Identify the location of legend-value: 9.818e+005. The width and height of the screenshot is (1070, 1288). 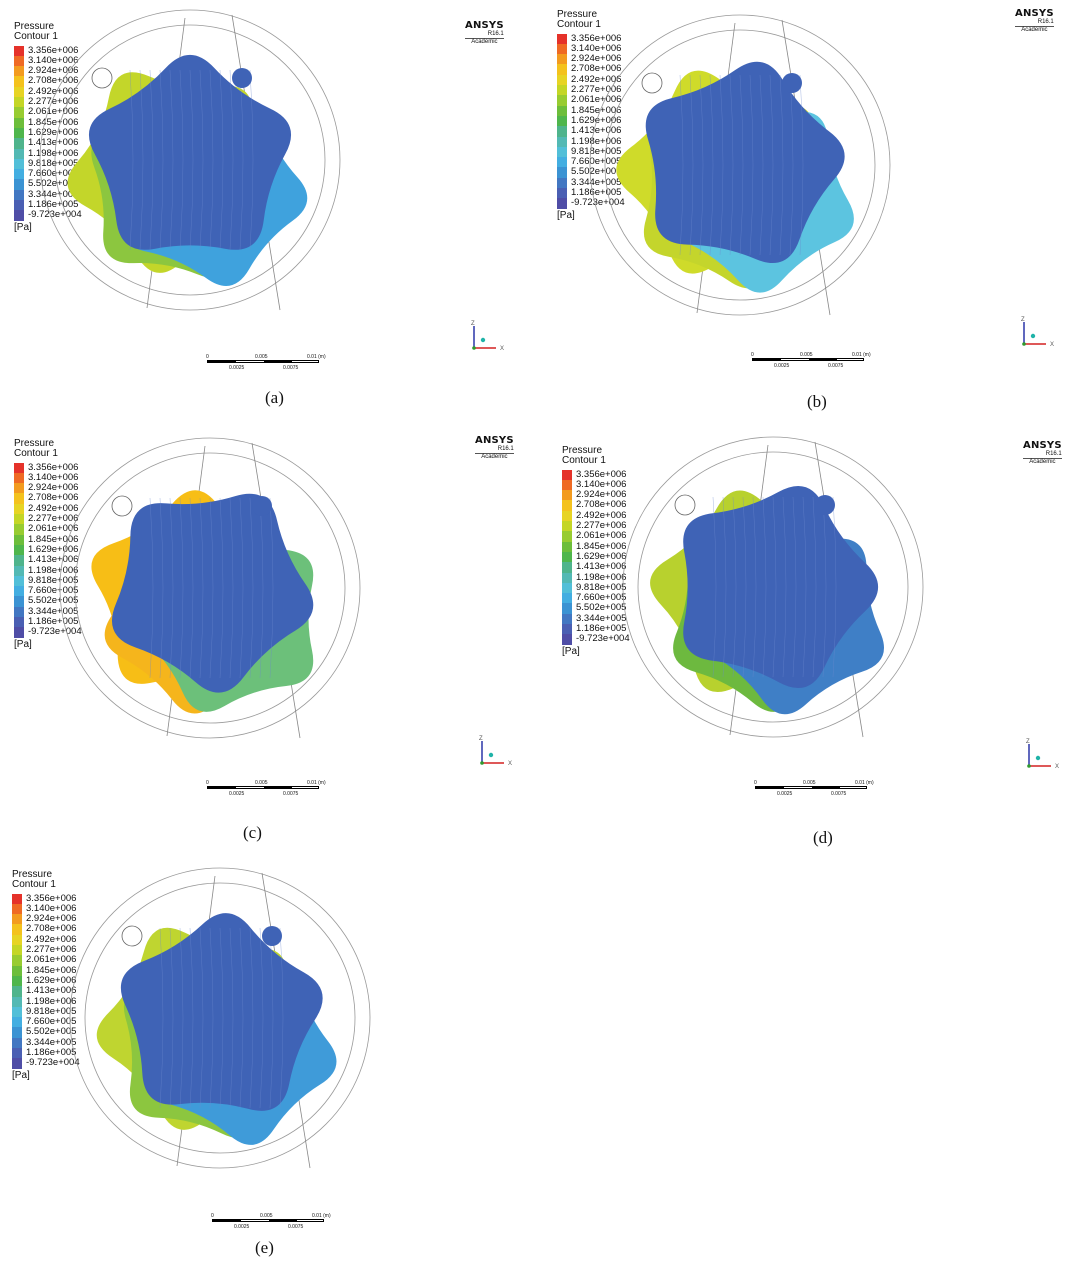
(53, 163).